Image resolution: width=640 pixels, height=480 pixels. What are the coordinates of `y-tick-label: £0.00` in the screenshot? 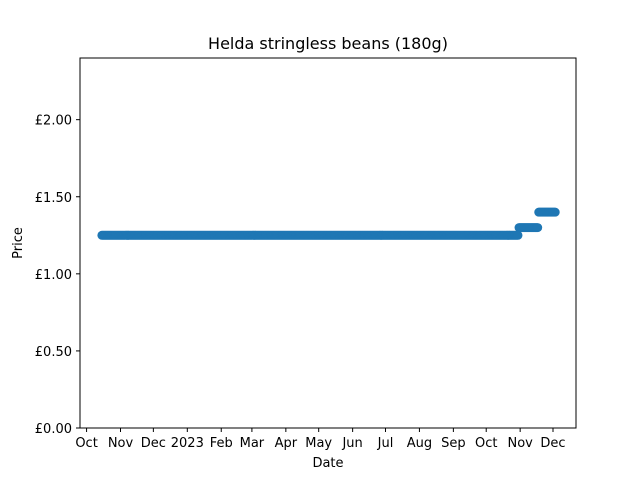 It's located at (53, 429).